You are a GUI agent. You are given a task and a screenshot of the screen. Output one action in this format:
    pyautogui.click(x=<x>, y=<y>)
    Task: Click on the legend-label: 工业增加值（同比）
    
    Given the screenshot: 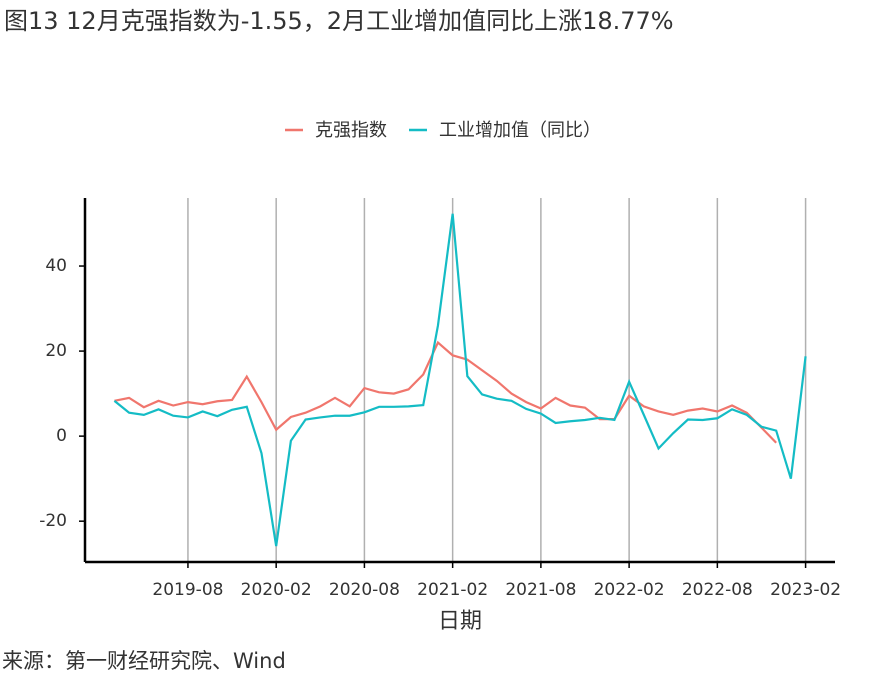 What is the action you would take?
    pyautogui.click(x=520, y=130)
    